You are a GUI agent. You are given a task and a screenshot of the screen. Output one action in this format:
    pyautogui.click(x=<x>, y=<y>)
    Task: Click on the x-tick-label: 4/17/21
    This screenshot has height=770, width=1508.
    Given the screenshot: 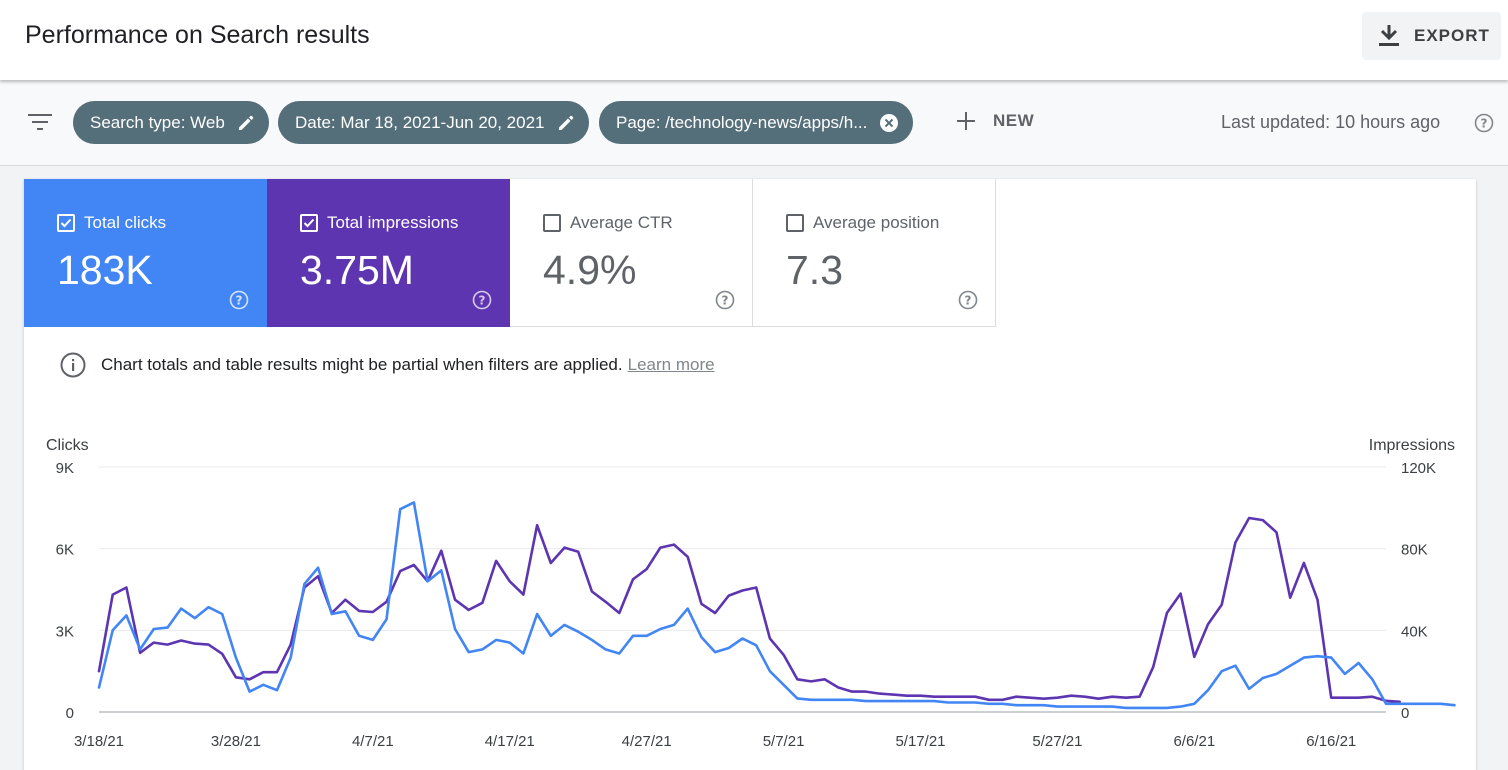 What is the action you would take?
    pyautogui.click(x=510, y=741)
    